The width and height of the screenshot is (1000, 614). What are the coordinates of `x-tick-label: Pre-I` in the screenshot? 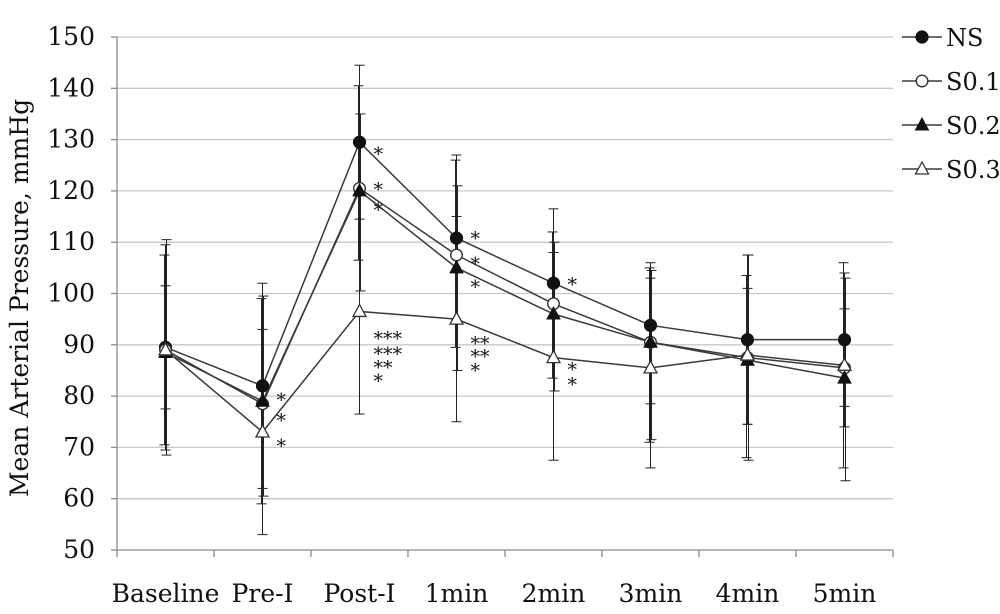 It's located at (263, 593).